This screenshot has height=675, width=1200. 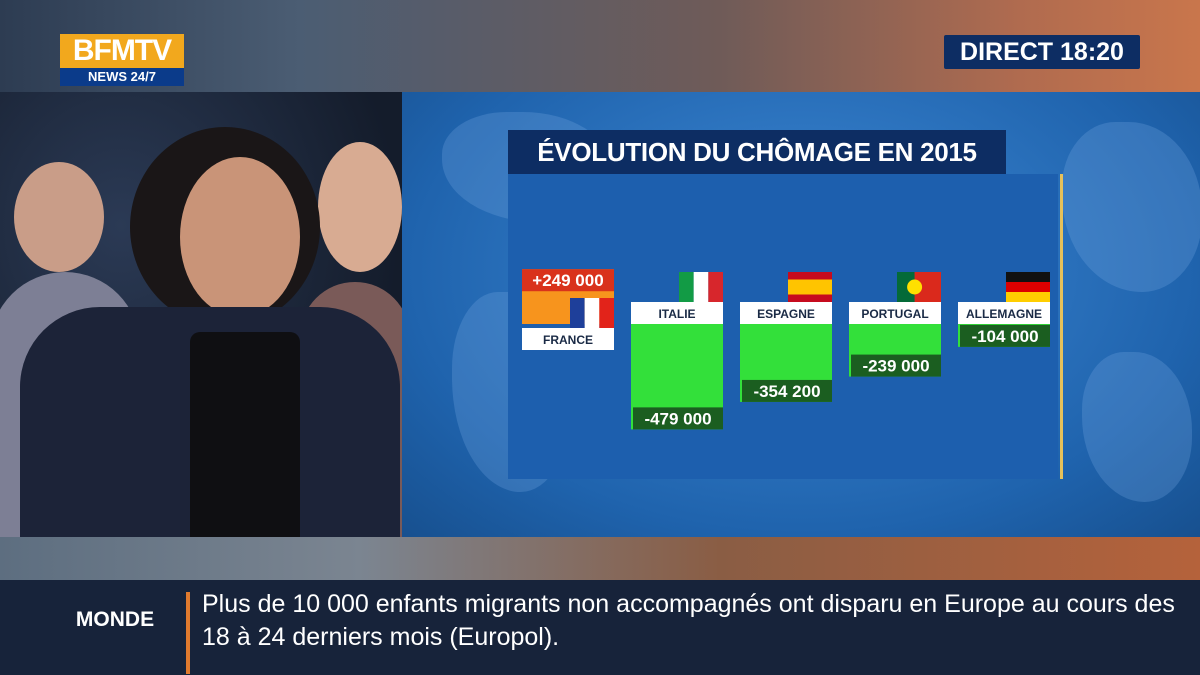 I want to click on data-label: +249 000, so click(x=567, y=280).